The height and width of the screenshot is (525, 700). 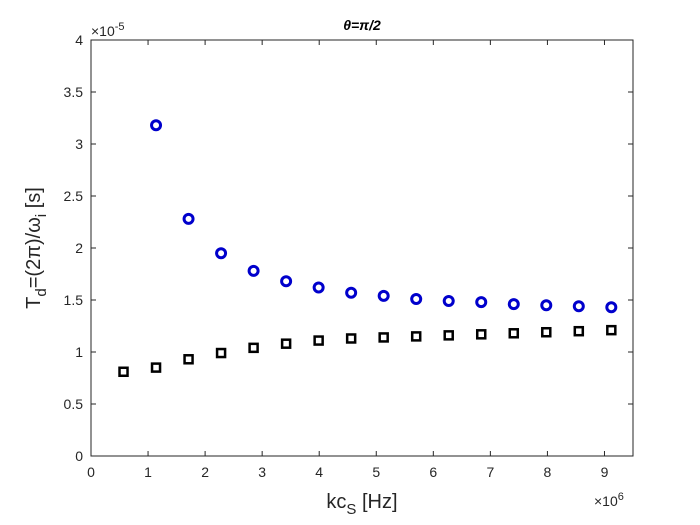 What do you see at coordinates (79, 40) in the screenshot?
I see `y-tick-label: 4` at bounding box center [79, 40].